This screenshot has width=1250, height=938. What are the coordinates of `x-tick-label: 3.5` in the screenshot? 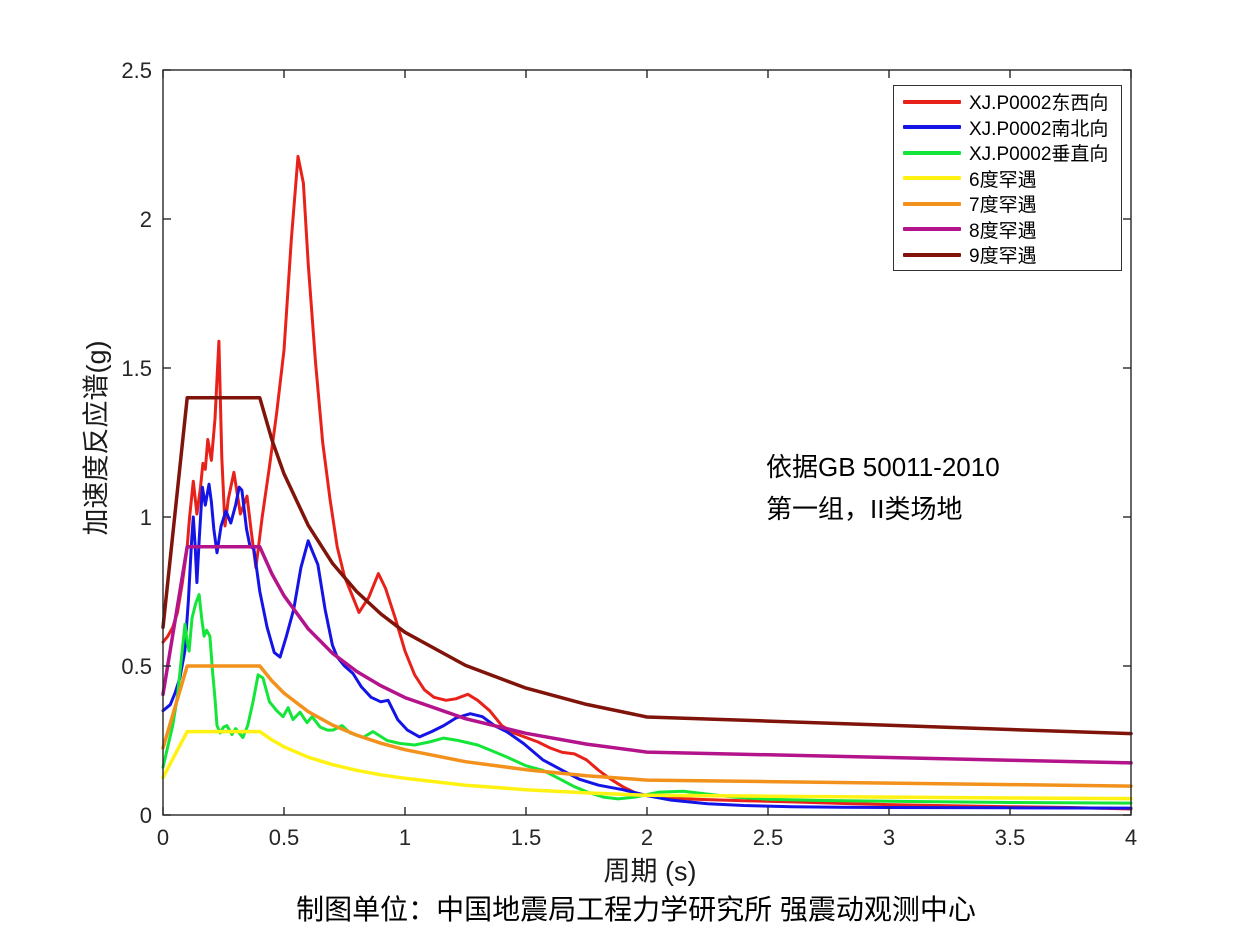 It's located at (1010, 837).